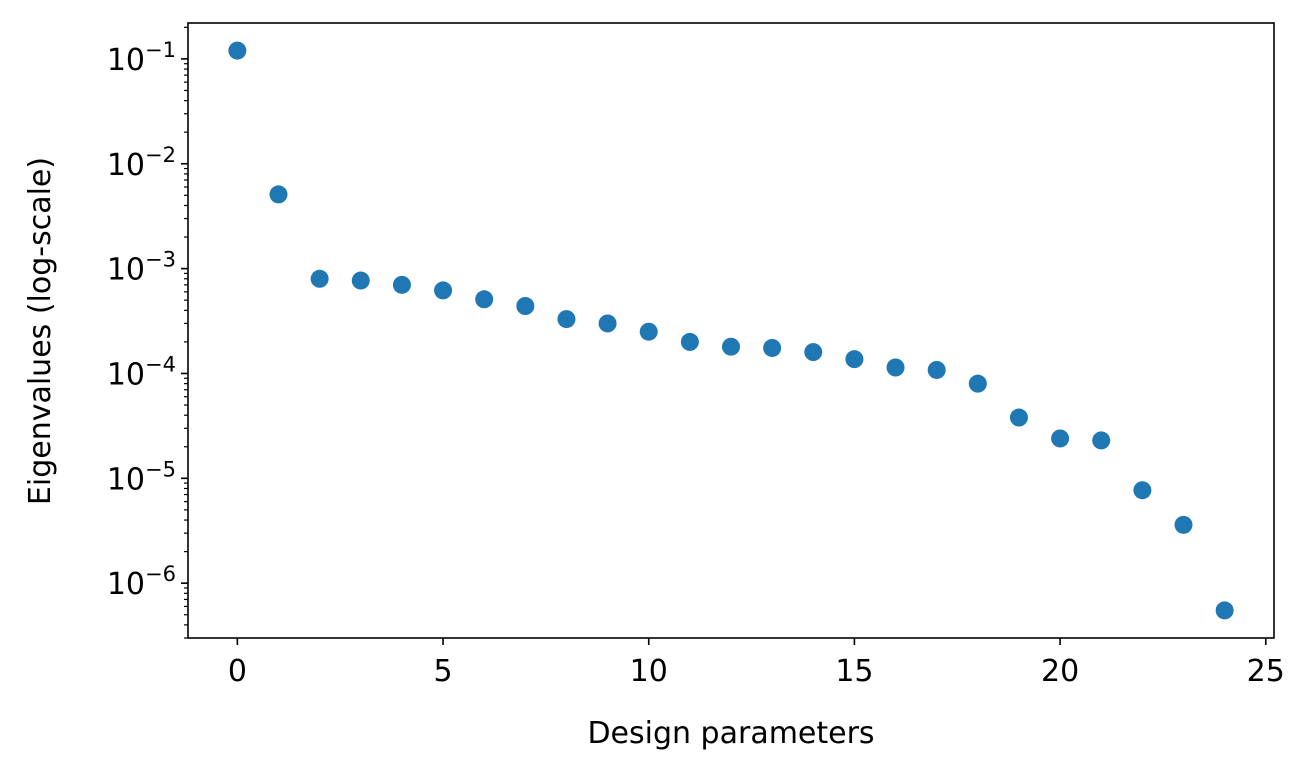  What do you see at coordinates (141, 268) in the screenshot?
I see `y-tick-label: 10⁻³` at bounding box center [141, 268].